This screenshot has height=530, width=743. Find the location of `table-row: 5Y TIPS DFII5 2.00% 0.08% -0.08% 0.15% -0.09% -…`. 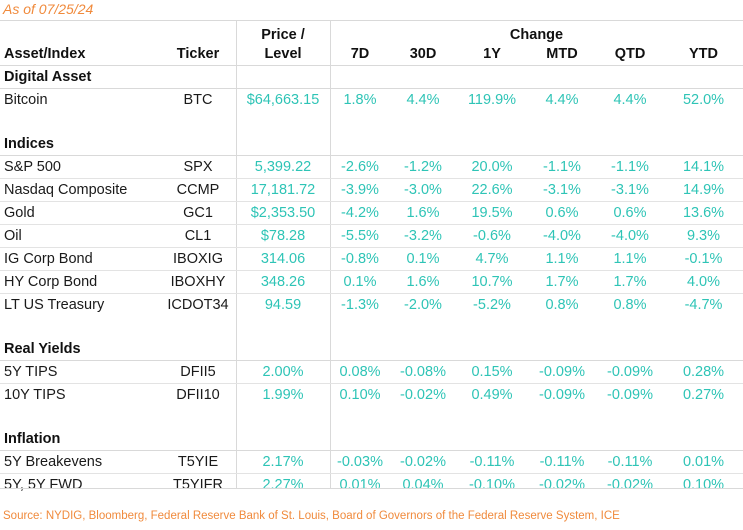

table-row: 5Y TIPS DFII5 2.00% 0.08% -0.08% 0.15% -0.09% -… is located at coordinates (371, 372).